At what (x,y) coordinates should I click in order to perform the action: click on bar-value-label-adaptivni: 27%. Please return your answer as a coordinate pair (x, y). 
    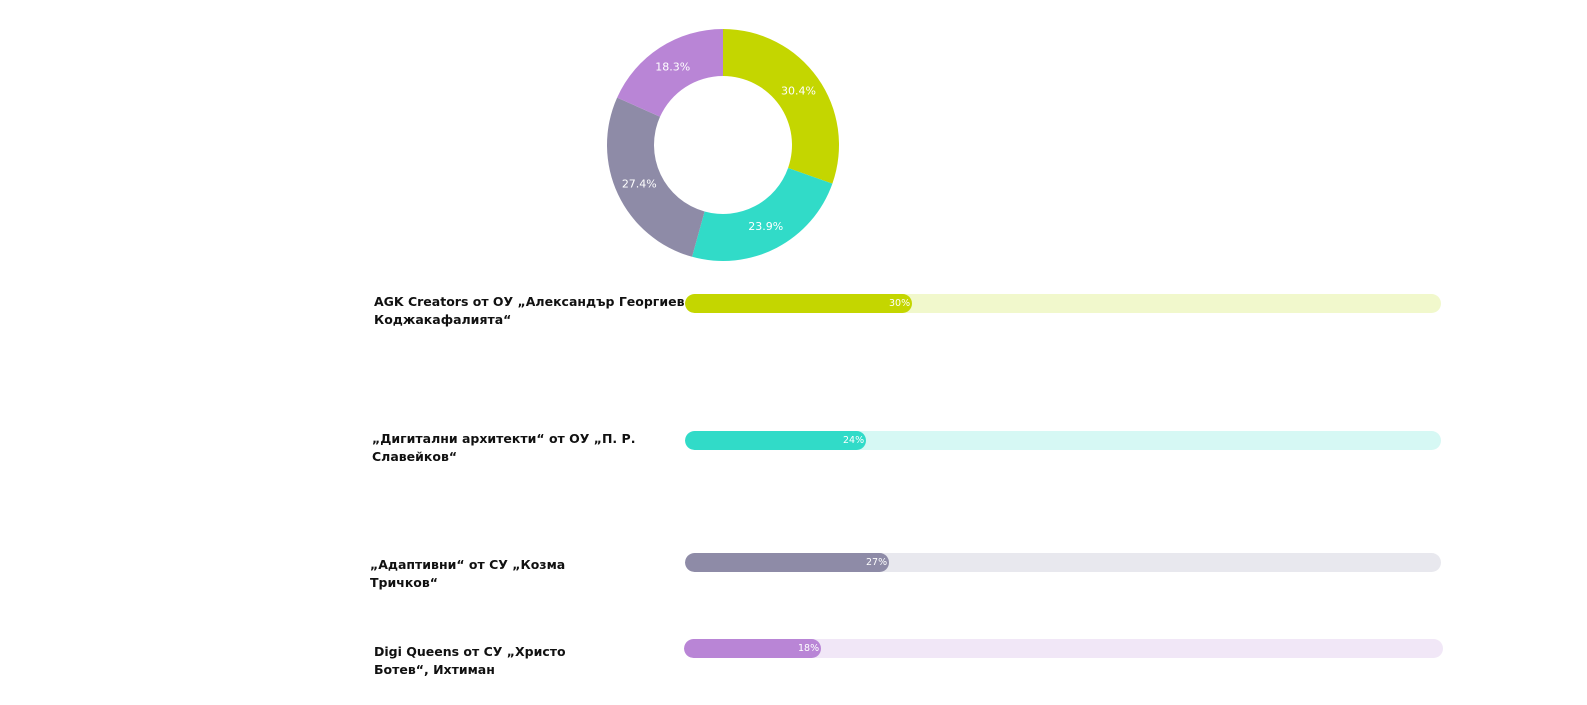
    Looking at the image, I should click on (877, 562).